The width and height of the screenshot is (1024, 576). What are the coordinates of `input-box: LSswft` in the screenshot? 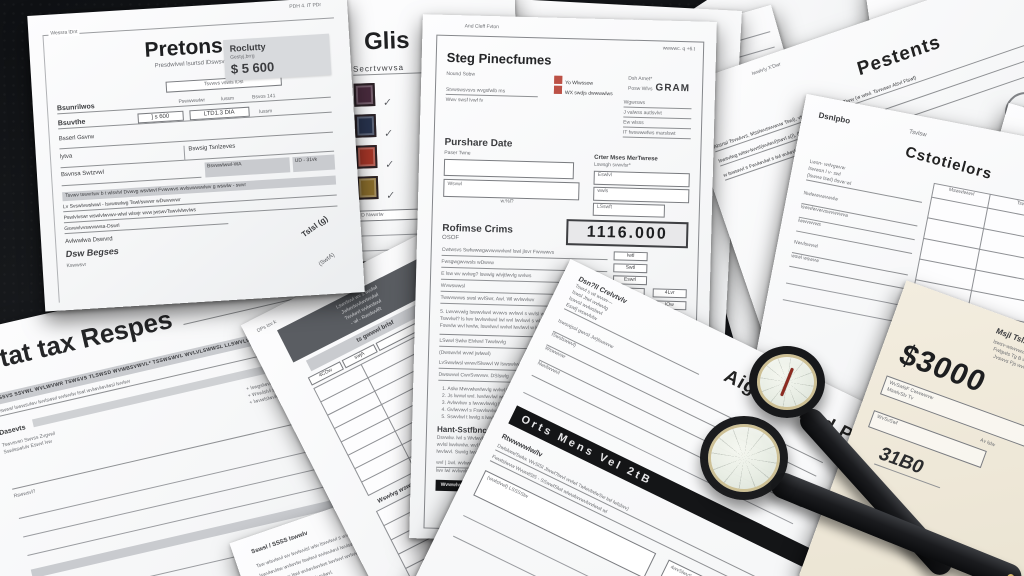 It's located at (629, 210).